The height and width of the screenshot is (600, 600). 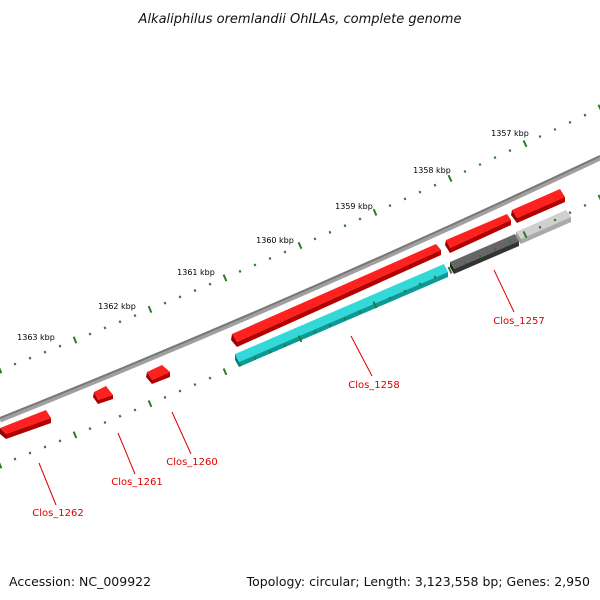 What do you see at coordinates (519, 321) in the screenshot?
I see `gene-label-clos-1257: Clos_1257` at bounding box center [519, 321].